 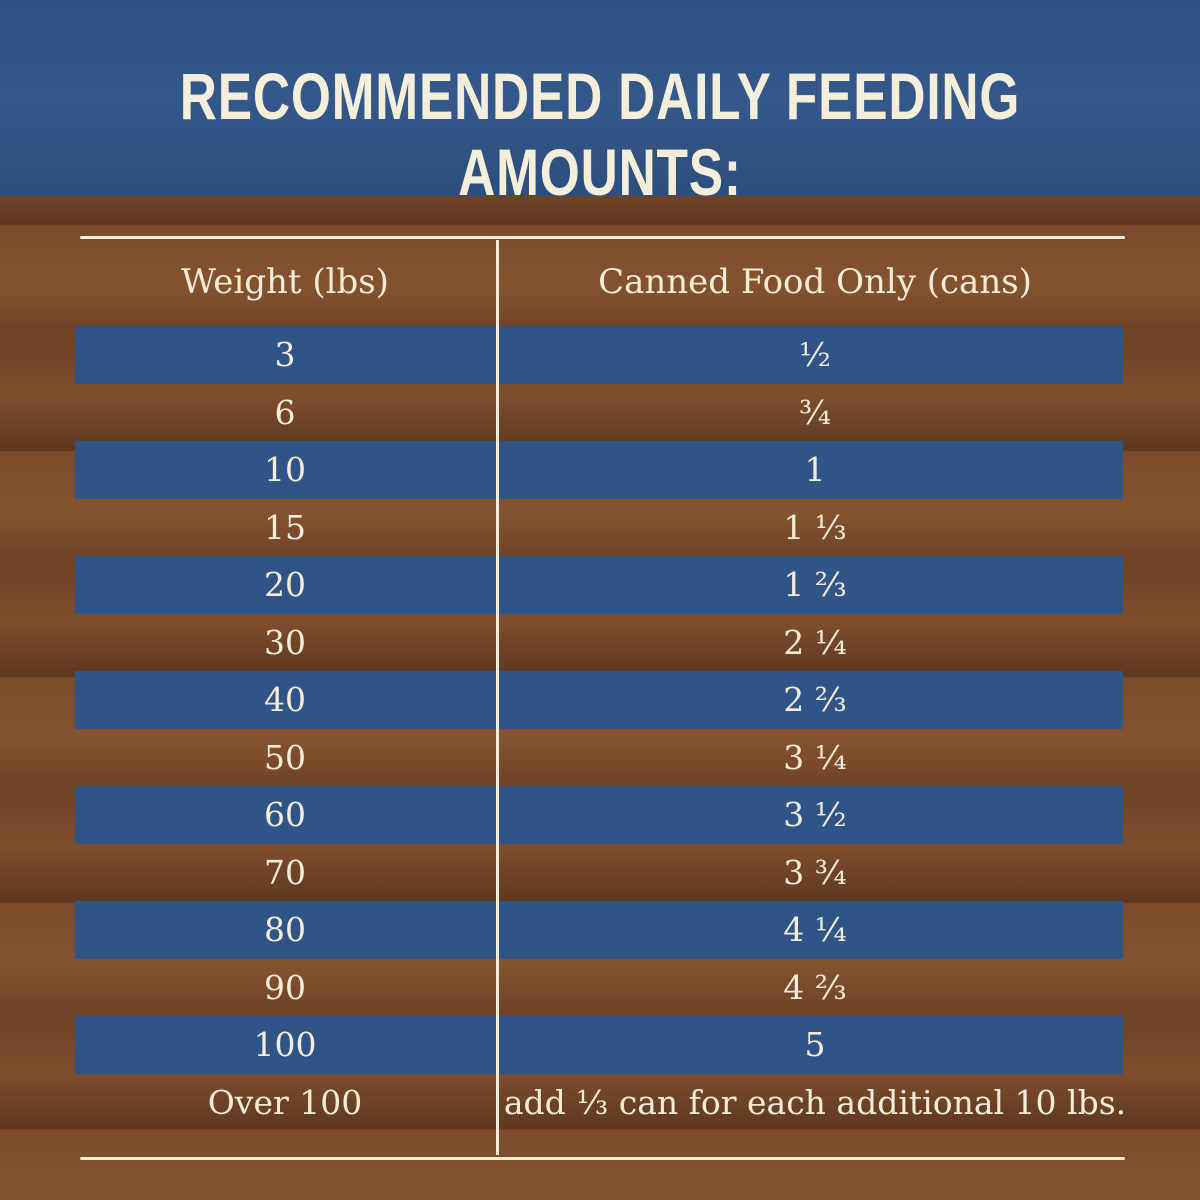 I want to click on cans-cell: 1 ⅔, so click(x=815, y=584).